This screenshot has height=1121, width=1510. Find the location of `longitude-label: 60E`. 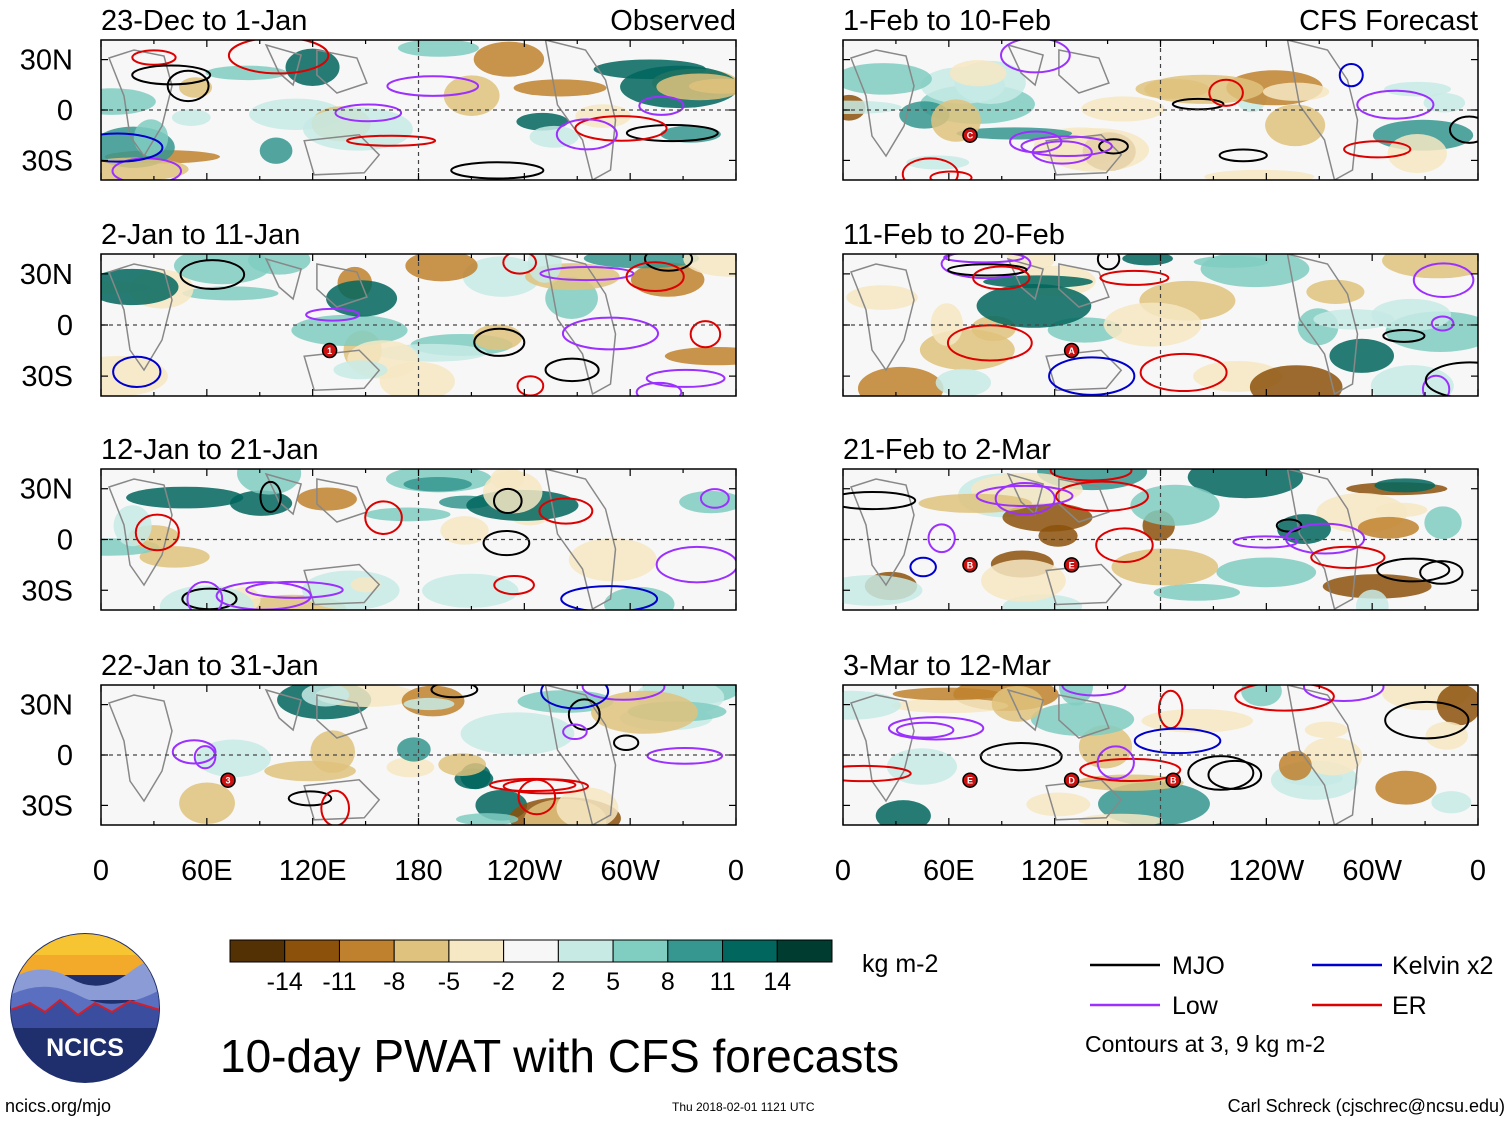

longitude-label: 60E is located at coordinates (207, 871).